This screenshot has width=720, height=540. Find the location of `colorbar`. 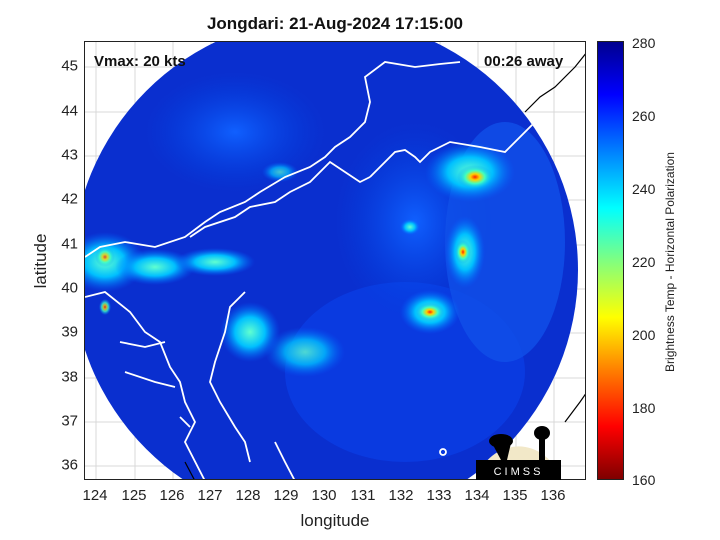

colorbar is located at coordinates (610, 260).